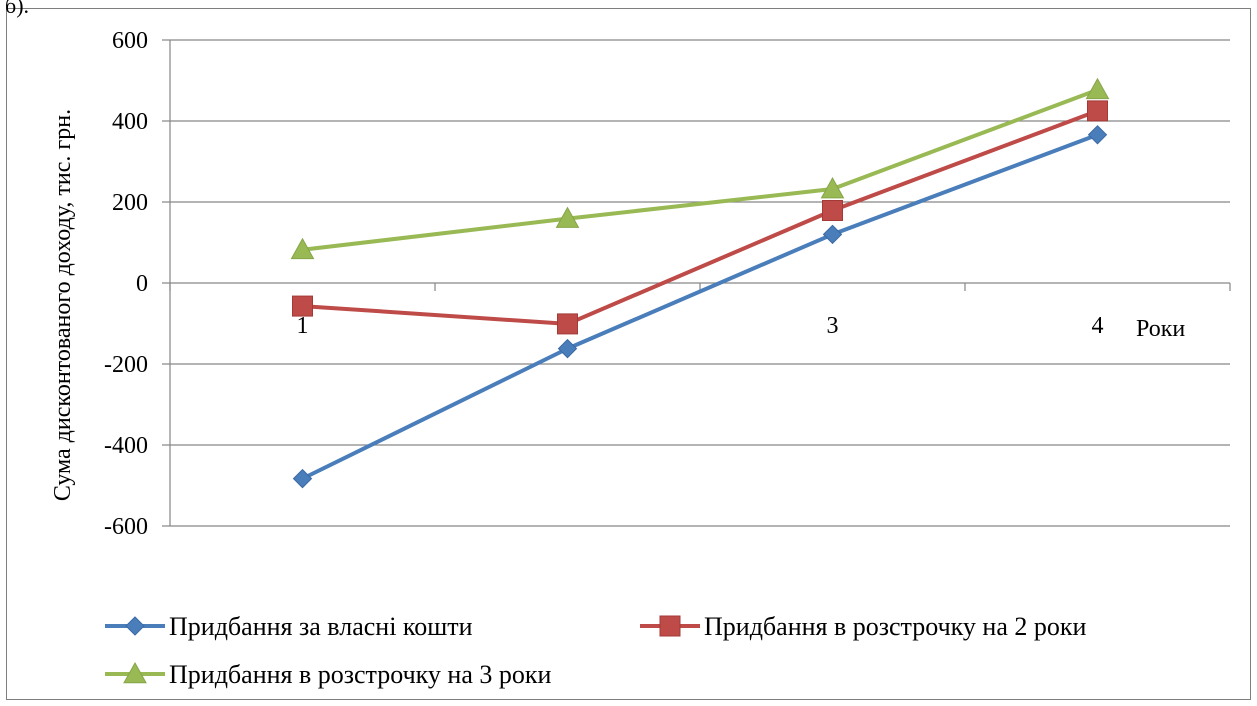 The image size is (1257, 706). I want to click on y-tick-label: 400, so click(130, 122).